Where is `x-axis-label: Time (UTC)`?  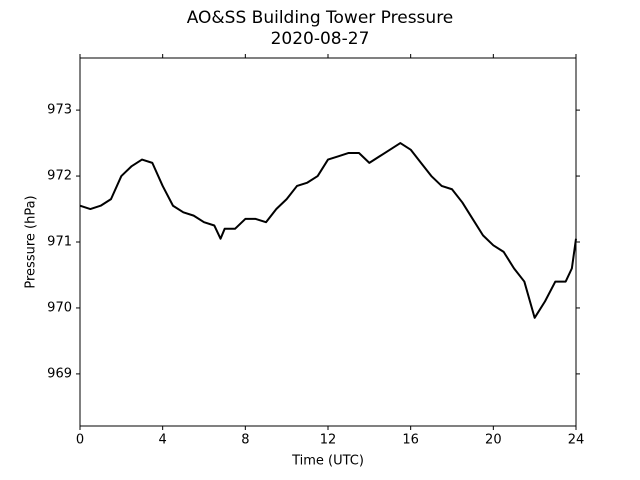 x-axis-label: Time (UTC) is located at coordinates (327, 461).